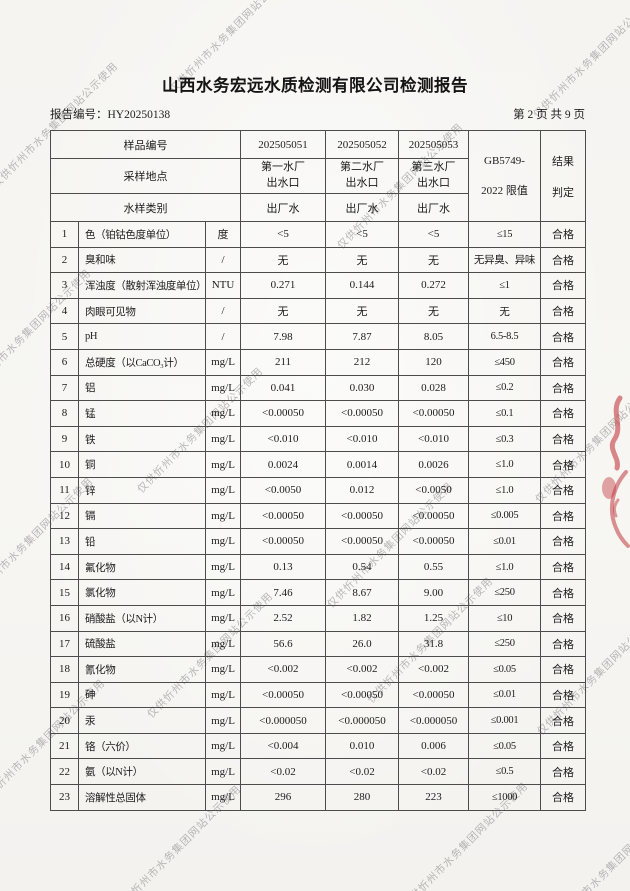  What do you see at coordinates (64, 464) in the screenshot?
I see `cell-row-number: 10` at bounding box center [64, 464].